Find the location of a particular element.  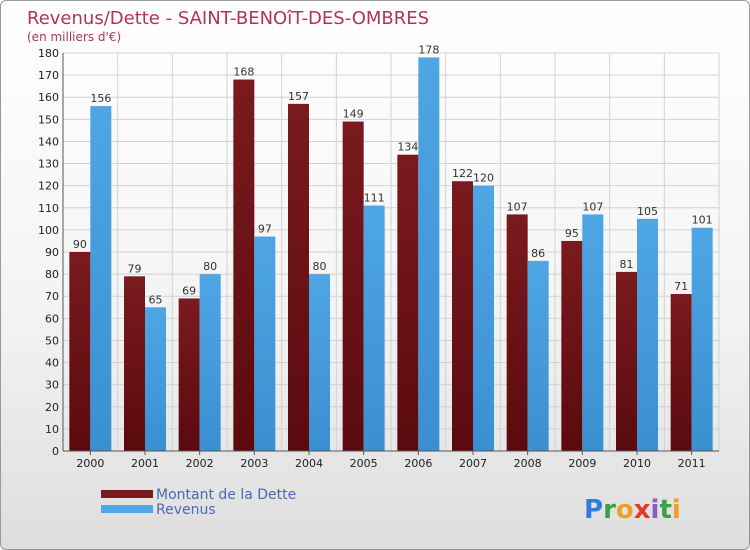

x-tick-label: 2005 is located at coordinates (364, 463).